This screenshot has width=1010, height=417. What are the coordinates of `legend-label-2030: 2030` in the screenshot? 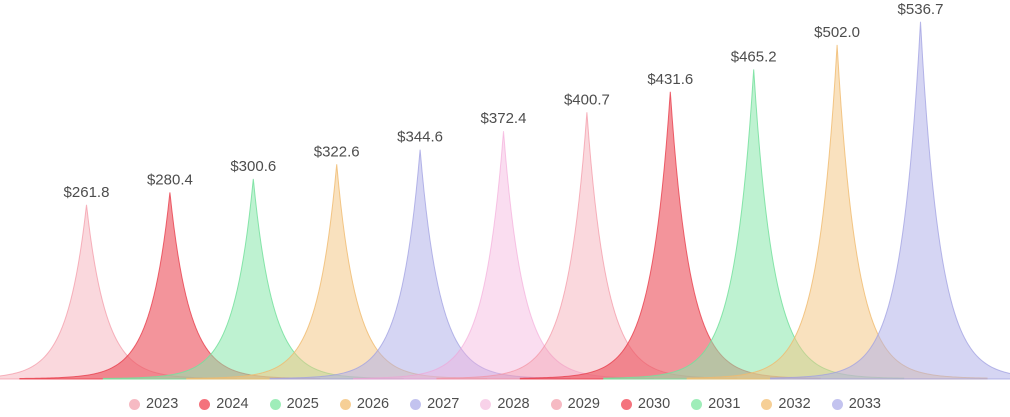 It's located at (654, 403).